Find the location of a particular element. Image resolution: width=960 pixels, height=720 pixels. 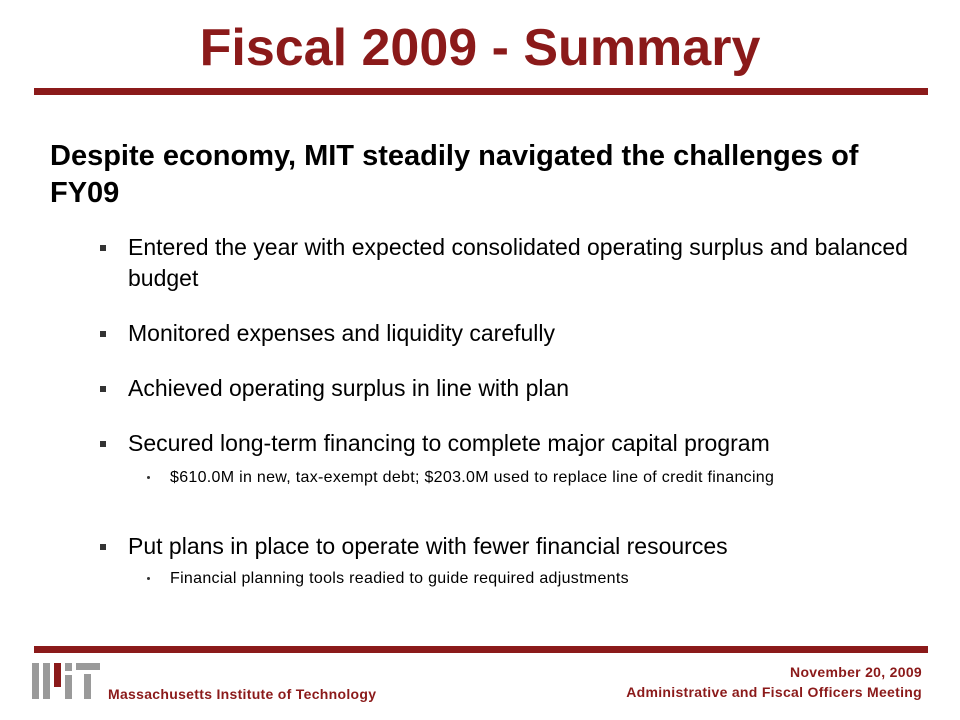

slide-title: Fiscal 2009 - Summary is located at coordinates (480, 48).